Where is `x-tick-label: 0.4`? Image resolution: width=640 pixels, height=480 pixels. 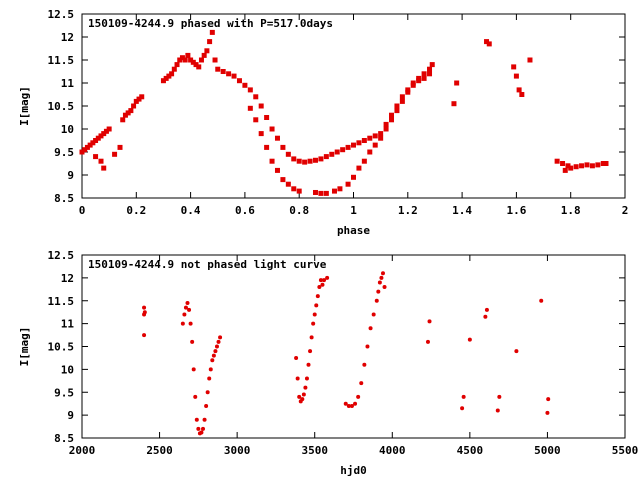
x-tick-label: 0.4 is located at coordinates (191, 210).